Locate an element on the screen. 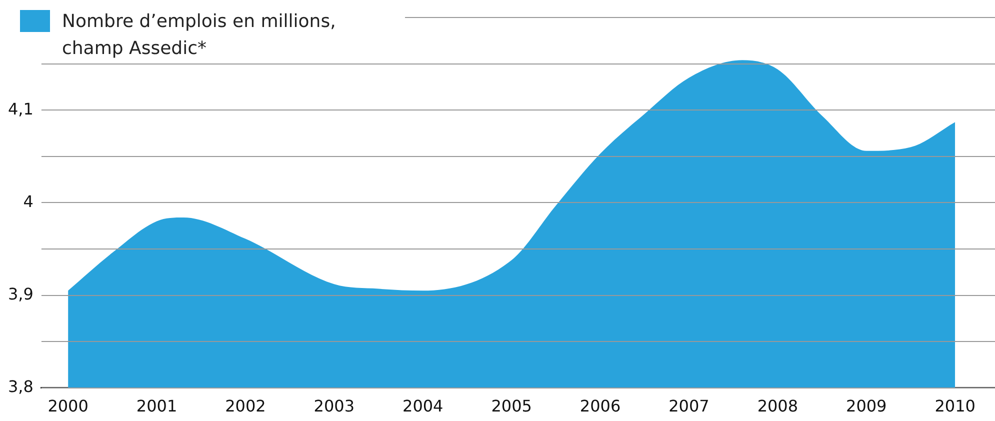  y-tick-label: 4 is located at coordinates (28, 201).